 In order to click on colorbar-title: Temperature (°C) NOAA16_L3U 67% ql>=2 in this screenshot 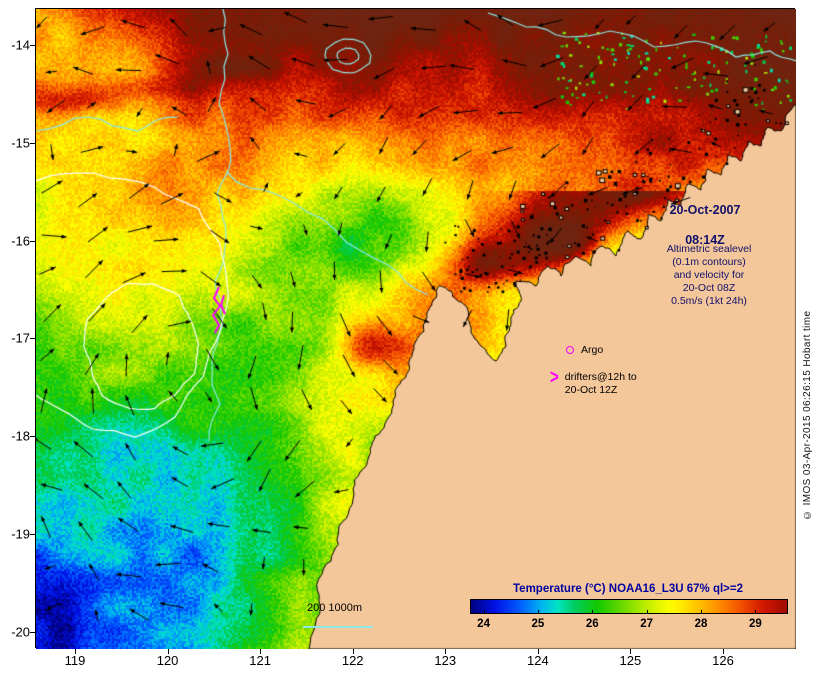, I will do `click(628, 589)`.